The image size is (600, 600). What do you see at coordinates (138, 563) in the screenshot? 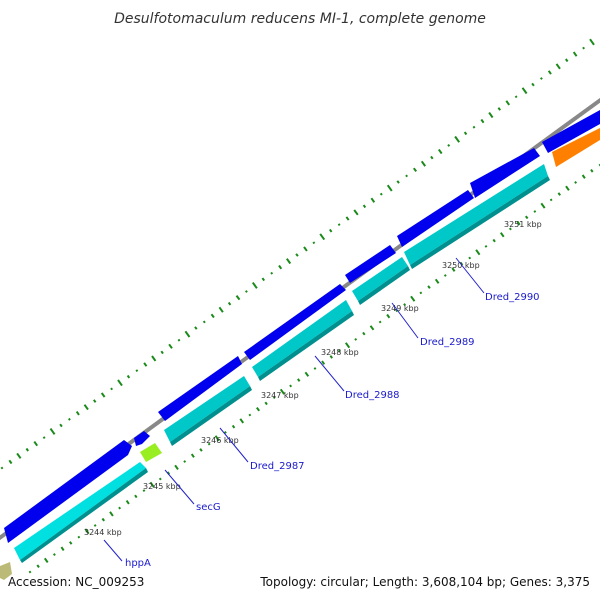
I see `gene-label-hppA: hppA` at bounding box center [138, 563].